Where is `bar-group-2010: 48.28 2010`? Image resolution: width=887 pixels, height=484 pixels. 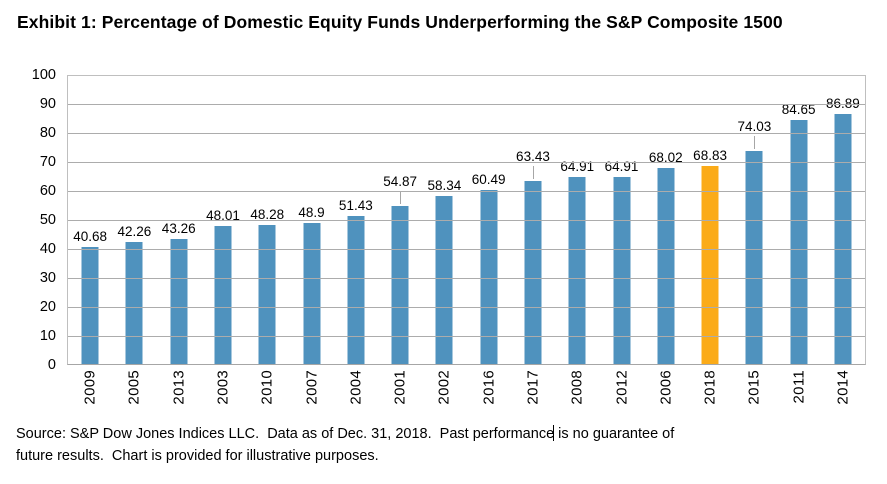
bar-group-2010: 48.28 2010 is located at coordinates (267, 240).